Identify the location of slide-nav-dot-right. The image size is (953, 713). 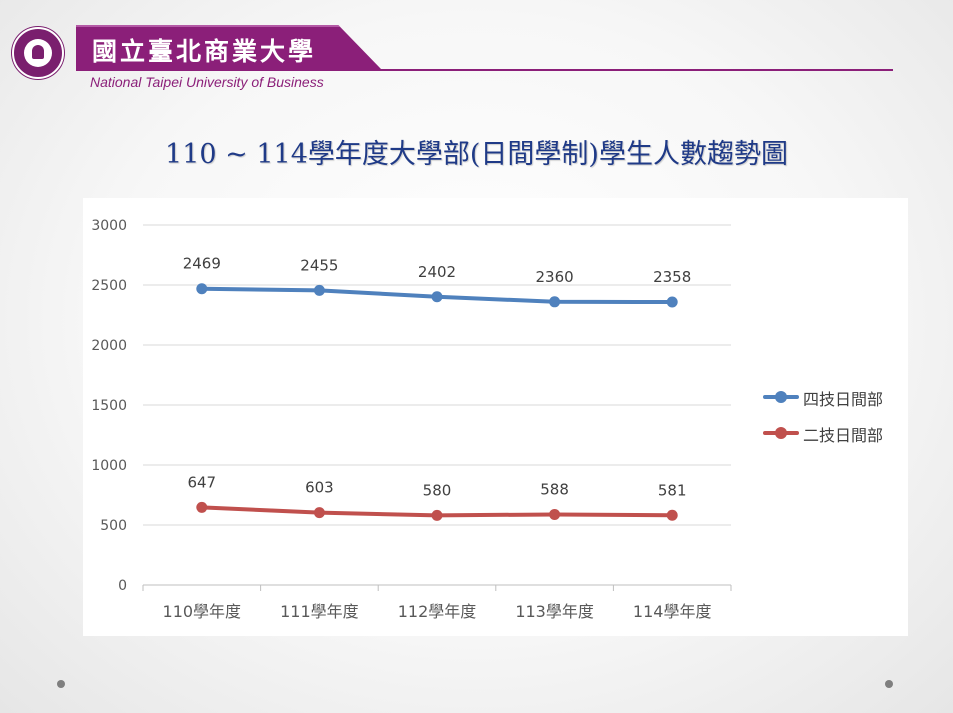
(889, 684).